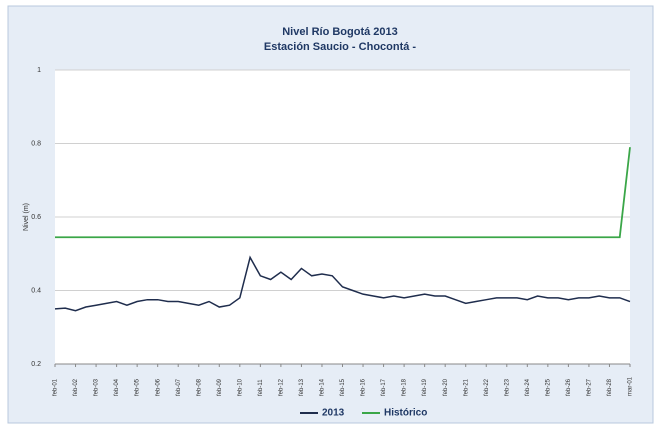 This screenshot has width=661, height=429. What do you see at coordinates (631, 386) in the screenshot?
I see `x-tick-label: mar-01` at bounding box center [631, 386].